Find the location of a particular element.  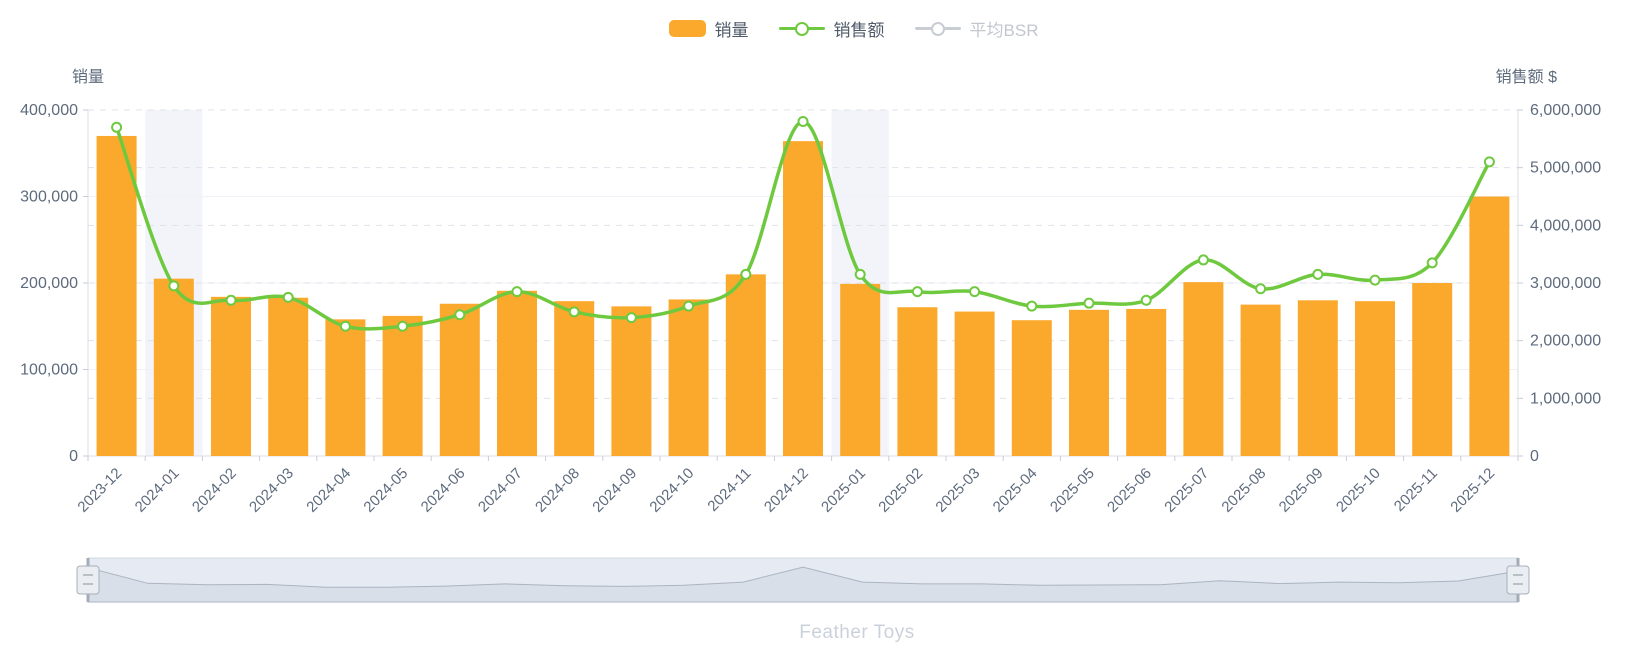

left-axis-tick-label: 400,000 is located at coordinates (49, 110).